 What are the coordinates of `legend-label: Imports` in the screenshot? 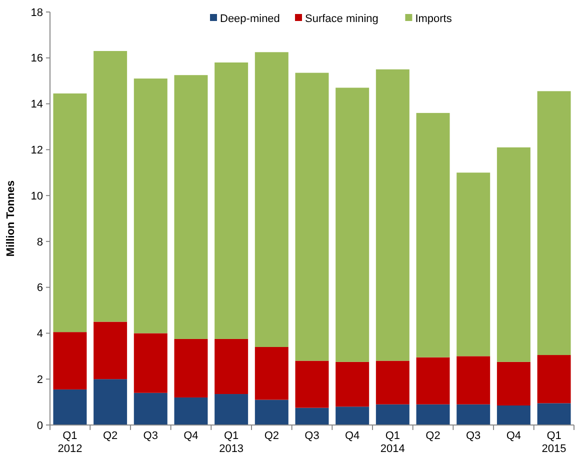 It's located at (433, 18).